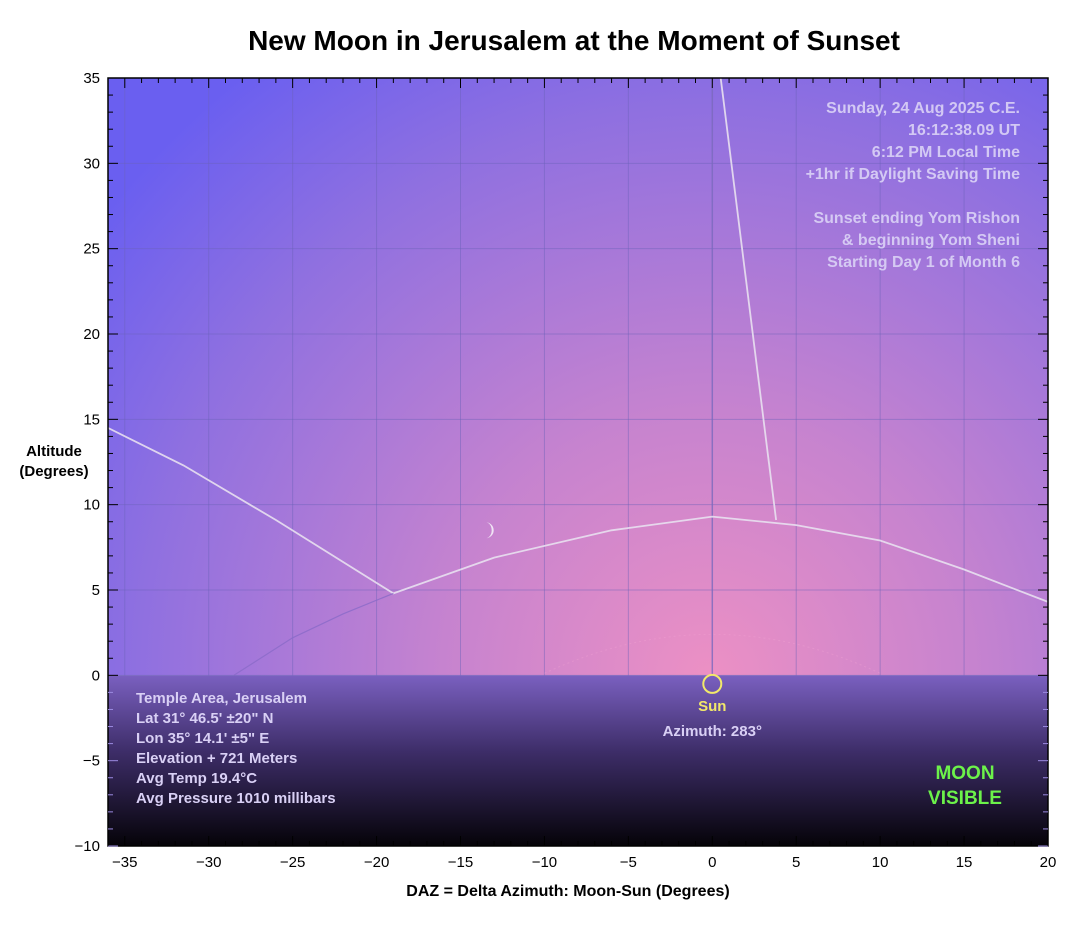 The height and width of the screenshot is (947, 1082). I want to click on sun-azimuth-label: Azimuth: 283°, so click(712, 731).